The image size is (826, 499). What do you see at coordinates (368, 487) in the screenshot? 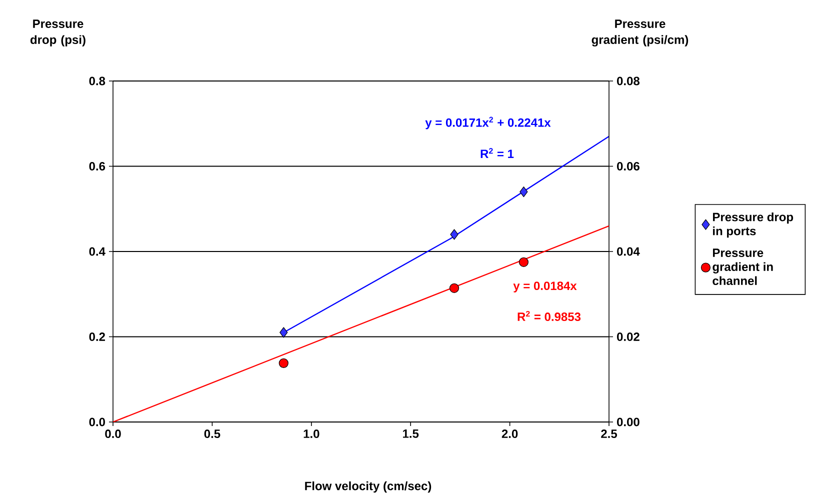
I see `x-axis-title: Flow velocity (cm/sec)` at bounding box center [368, 487].